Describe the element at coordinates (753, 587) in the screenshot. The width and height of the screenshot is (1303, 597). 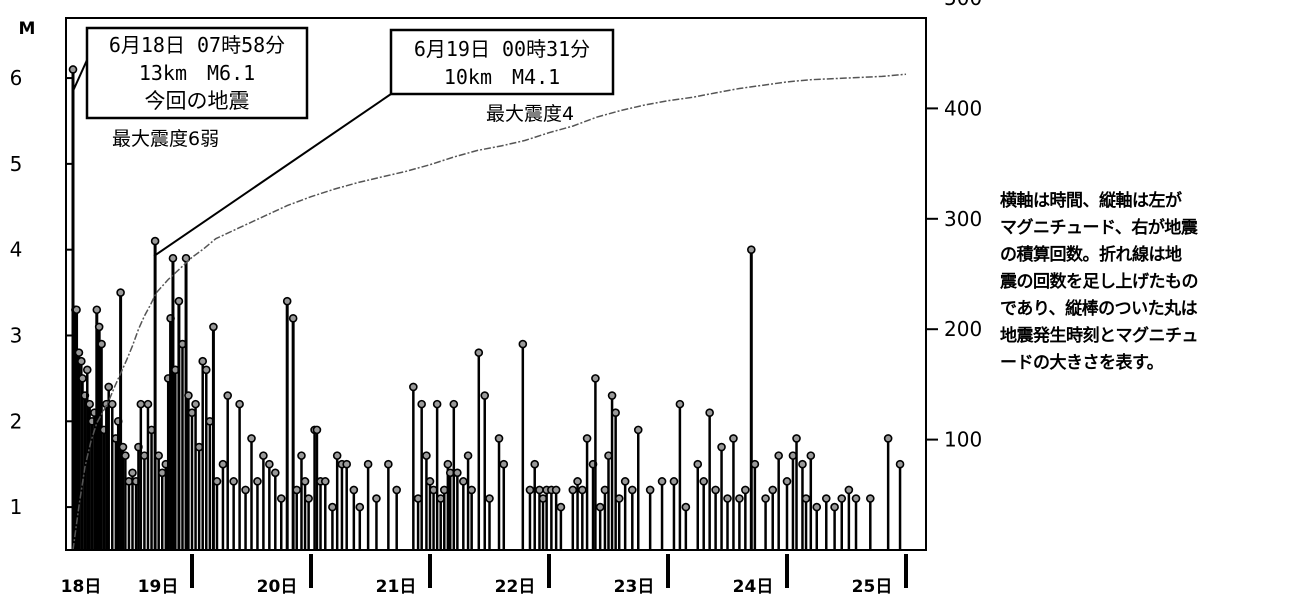
I see `x-day-label: 24日` at that location.